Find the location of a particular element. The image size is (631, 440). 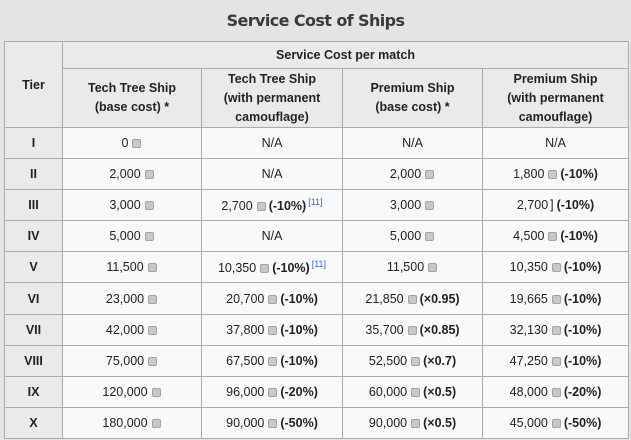

cost-cell: 4,500 (-10%) is located at coordinates (555, 236).